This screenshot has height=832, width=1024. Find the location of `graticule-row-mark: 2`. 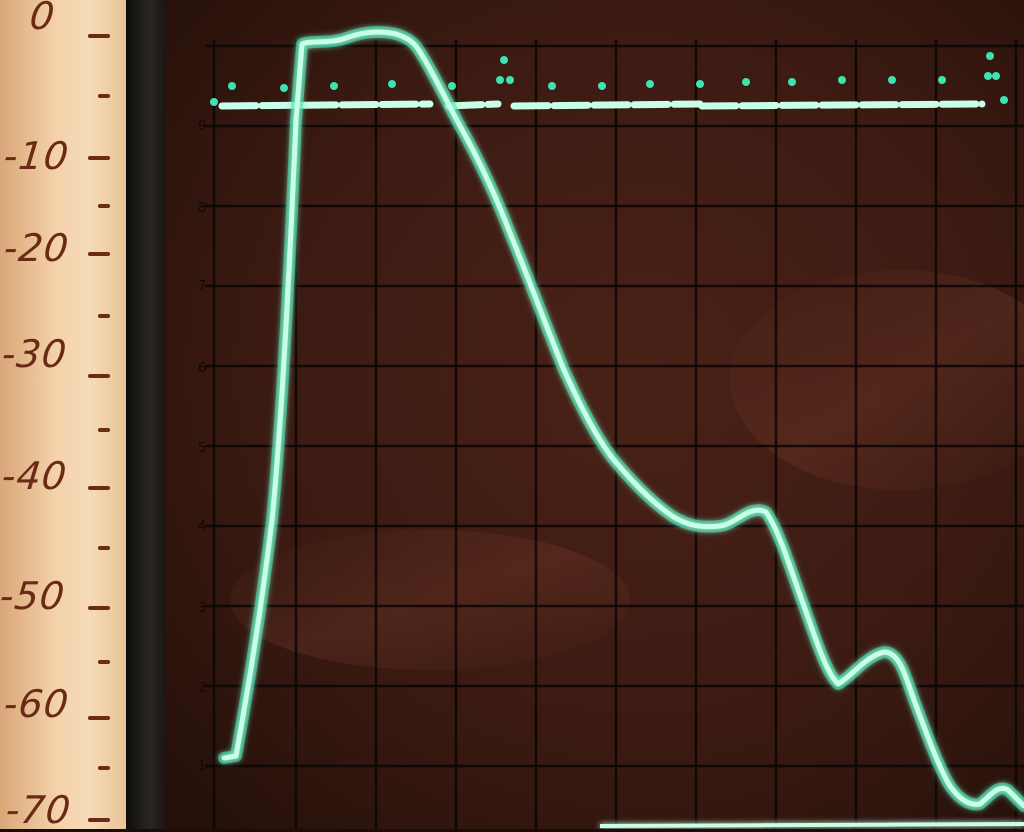

graticule-row-mark: 2 is located at coordinates (202, 688).